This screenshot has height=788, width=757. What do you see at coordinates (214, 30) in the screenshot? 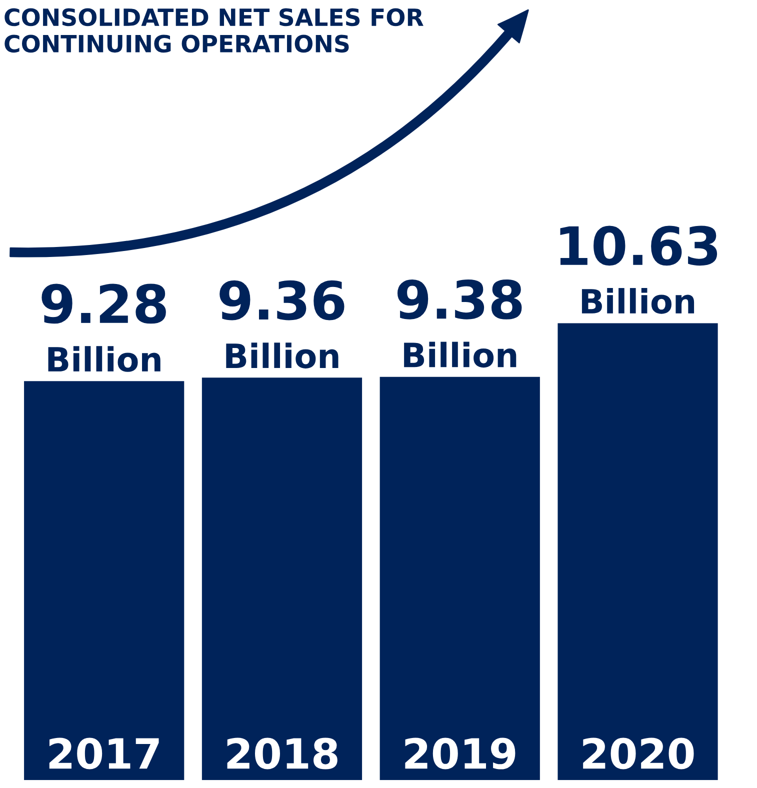
I see `chart-title: CONSOLIDATED NET SALES FOR CONTINUING OPERATIONS` at bounding box center [214, 30].